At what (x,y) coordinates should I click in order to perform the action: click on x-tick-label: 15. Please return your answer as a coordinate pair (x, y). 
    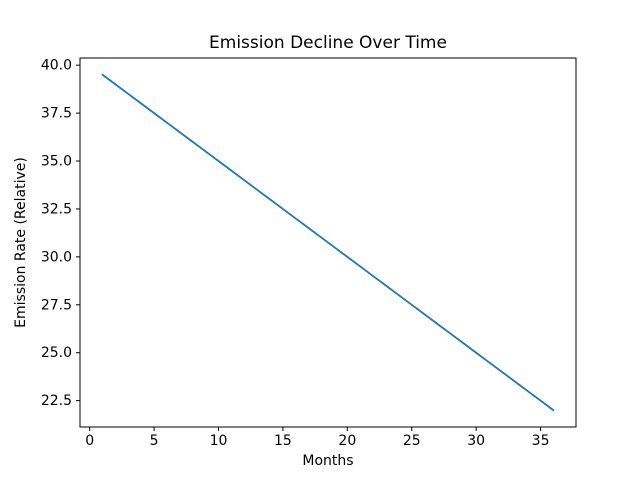
    Looking at the image, I should click on (283, 441).